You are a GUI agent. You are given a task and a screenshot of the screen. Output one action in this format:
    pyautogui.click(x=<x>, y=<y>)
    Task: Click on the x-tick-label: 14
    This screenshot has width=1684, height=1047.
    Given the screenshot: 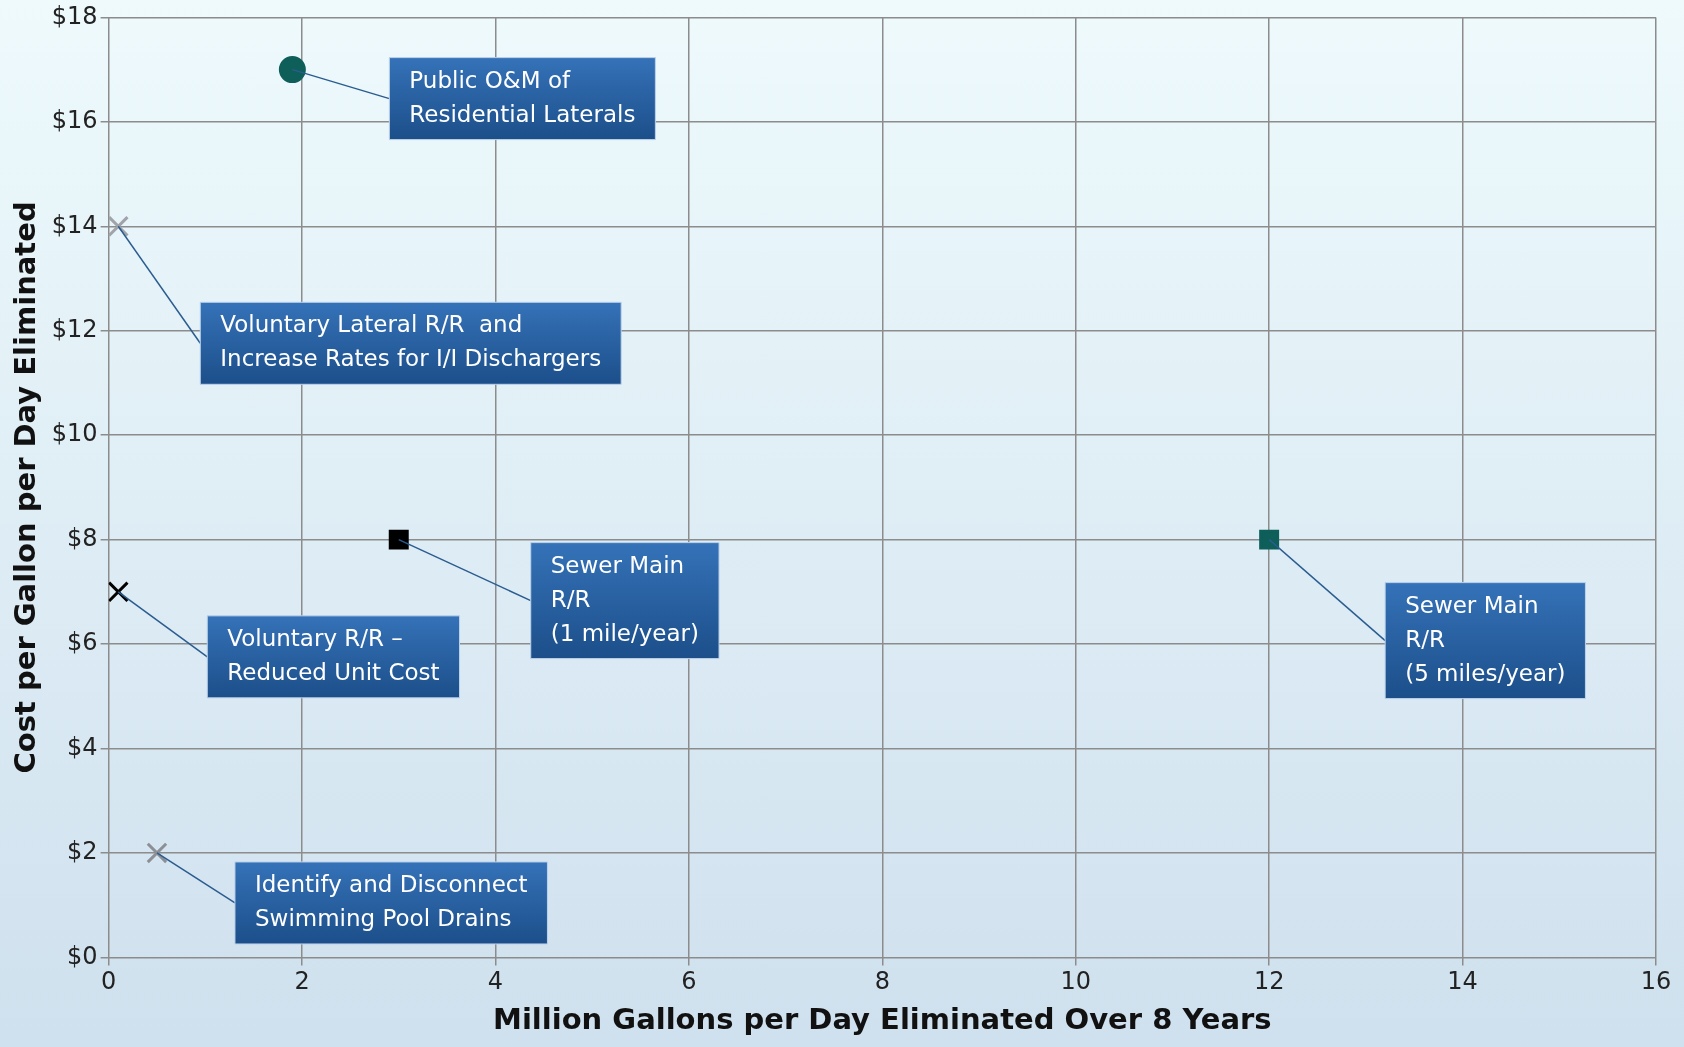 What is the action you would take?
    pyautogui.click(x=1462, y=981)
    